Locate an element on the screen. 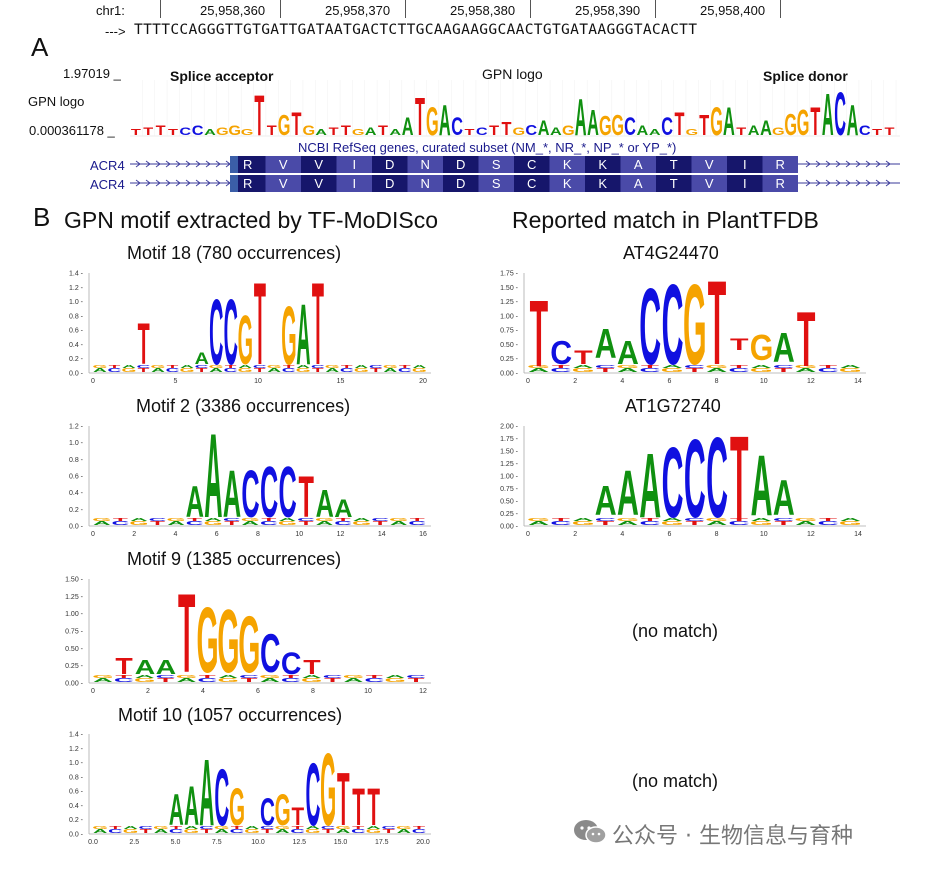 This screenshot has height=869, width=929. motif-18-title: Motif 18 (780 occurrences) is located at coordinates (234, 253).